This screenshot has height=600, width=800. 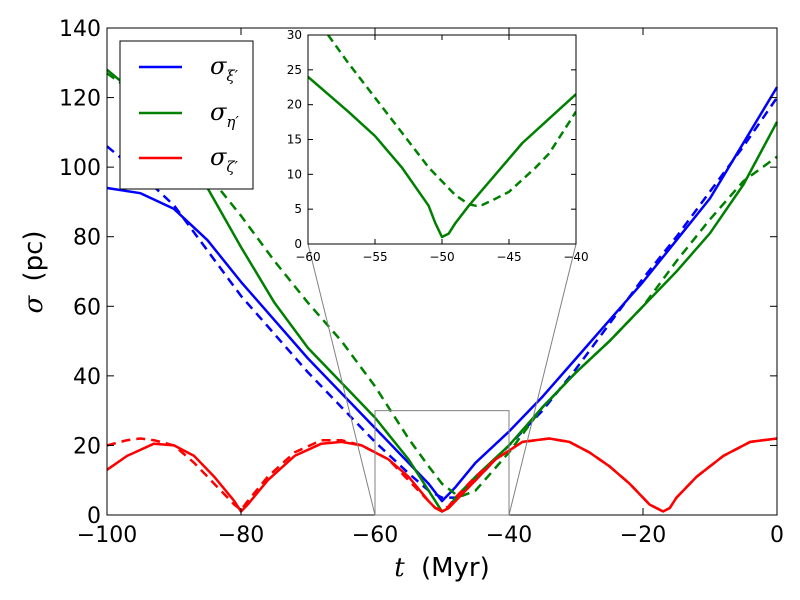 I want to click on inset-x-tick-label: −60, so click(x=307, y=257).